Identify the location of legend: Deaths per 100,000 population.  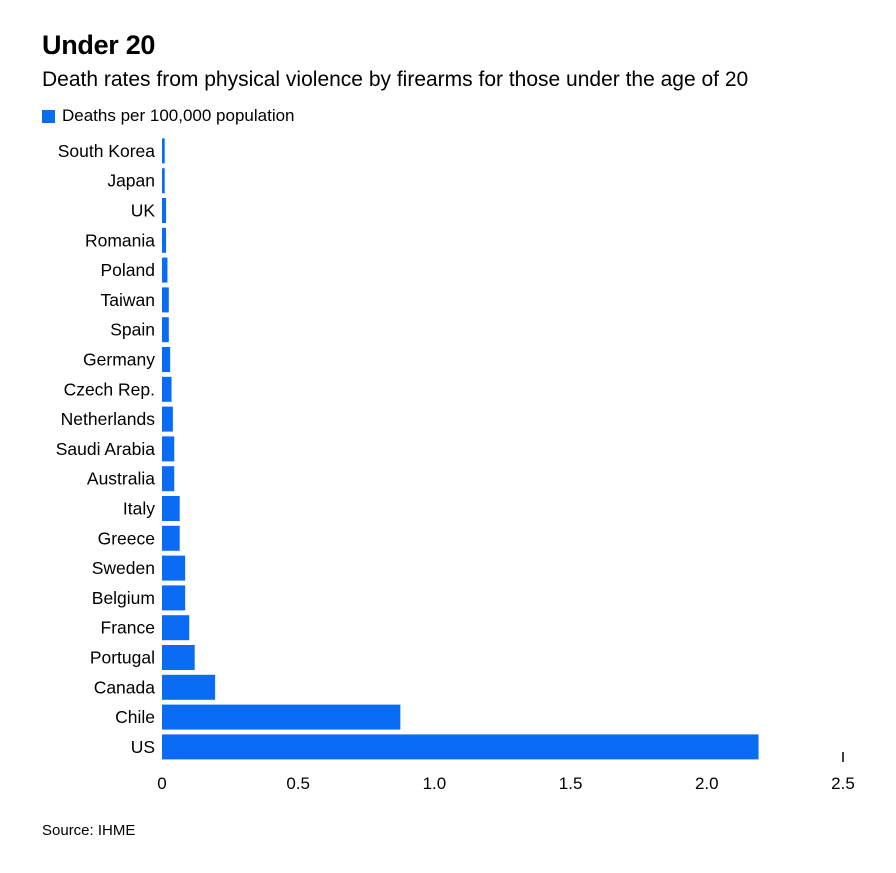
(168, 116).